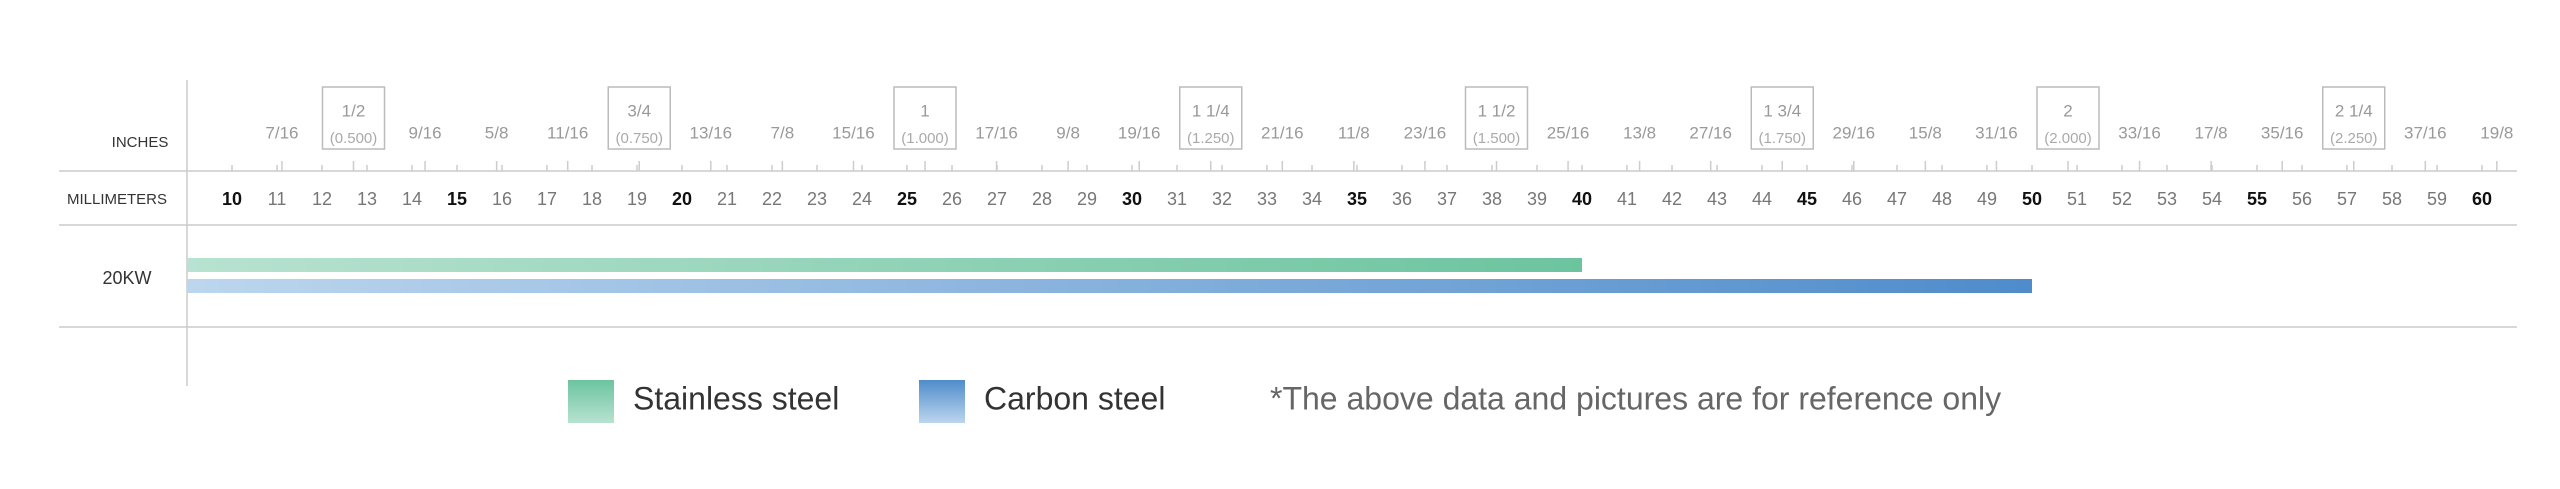 This screenshot has width=2560, height=489. Describe the element at coordinates (1897, 199) in the screenshot. I see `x-tick-label: 47` at that location.